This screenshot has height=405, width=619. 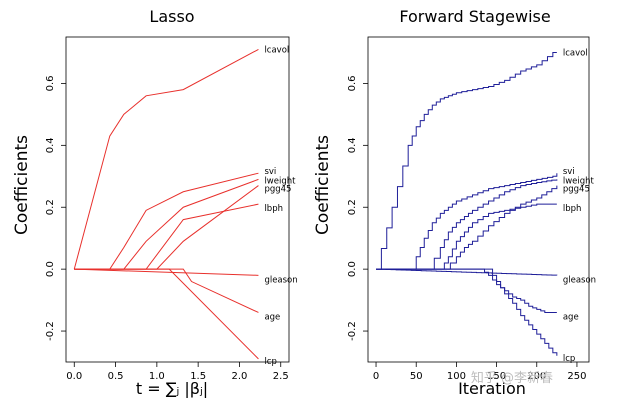 I want to click on x-tick-label: 2.5, so click(x=281, y=376).